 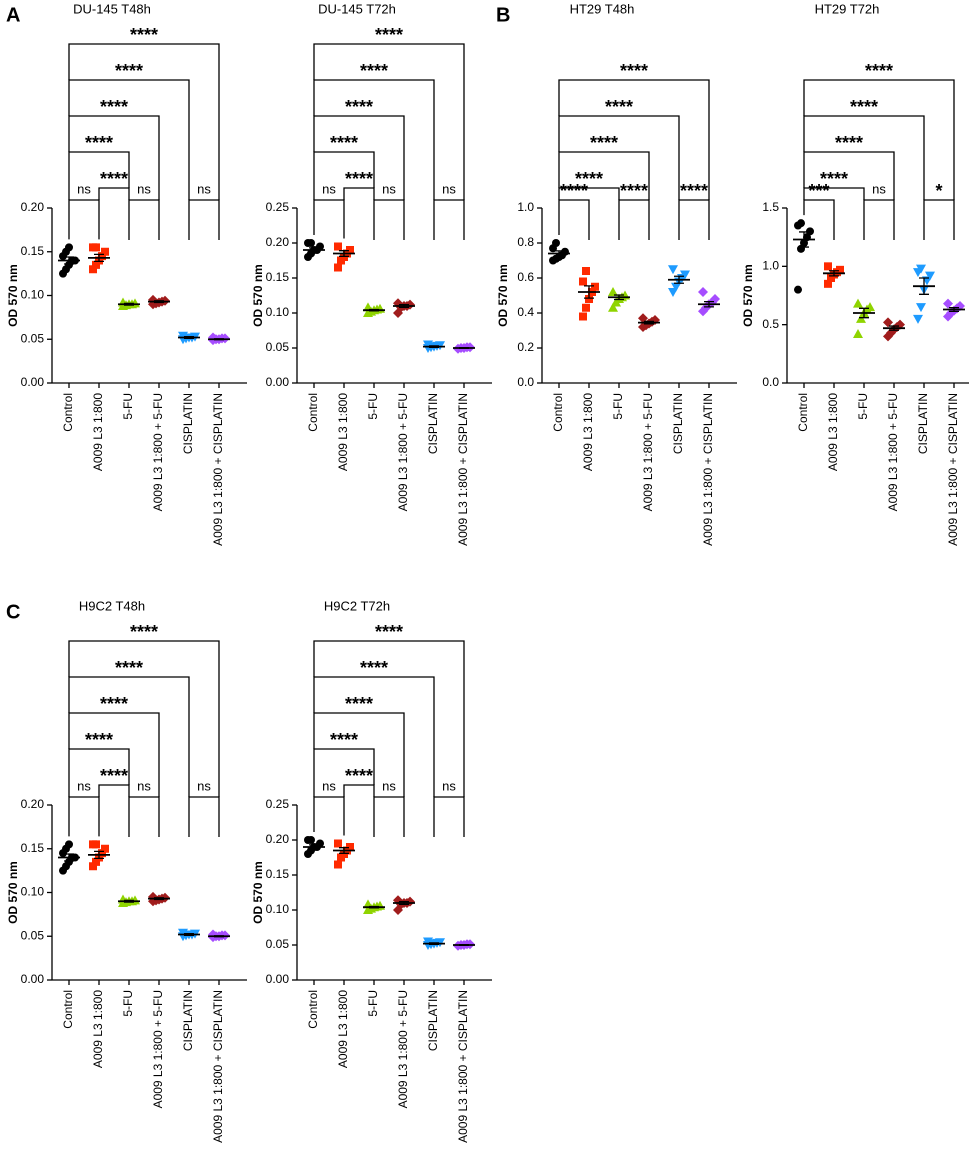 What do you see at coordinates (525, 242) in the screenshot?
I see `y-tick-label: 0.8` at bounding box center [525, 242].